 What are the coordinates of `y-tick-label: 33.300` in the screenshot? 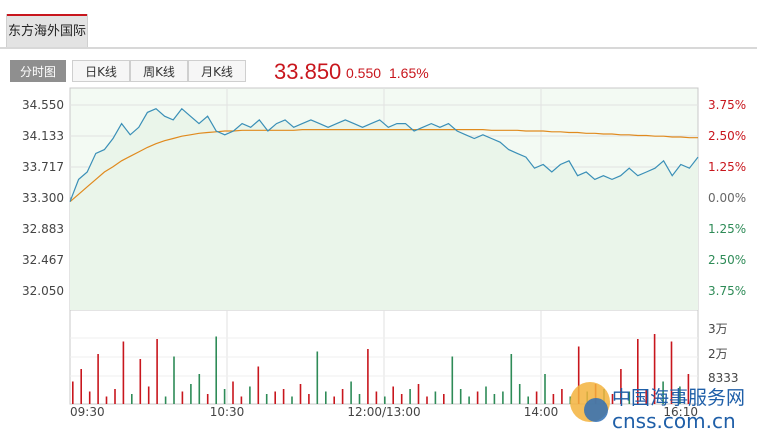 It's located at (43, 198).